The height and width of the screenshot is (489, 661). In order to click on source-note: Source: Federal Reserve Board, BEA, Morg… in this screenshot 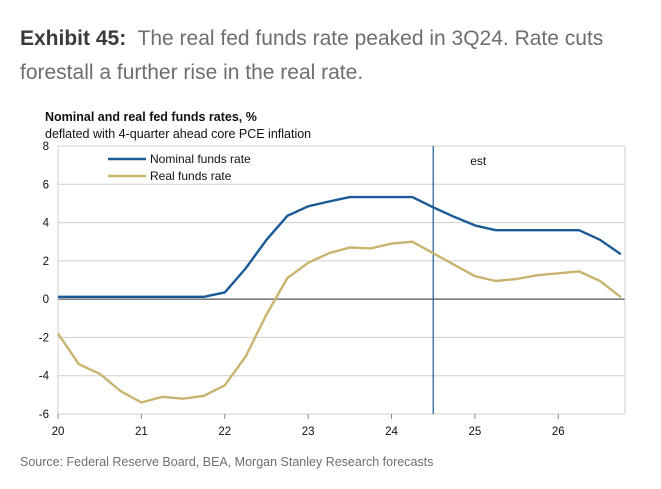, I will do `click(227, 462)`.